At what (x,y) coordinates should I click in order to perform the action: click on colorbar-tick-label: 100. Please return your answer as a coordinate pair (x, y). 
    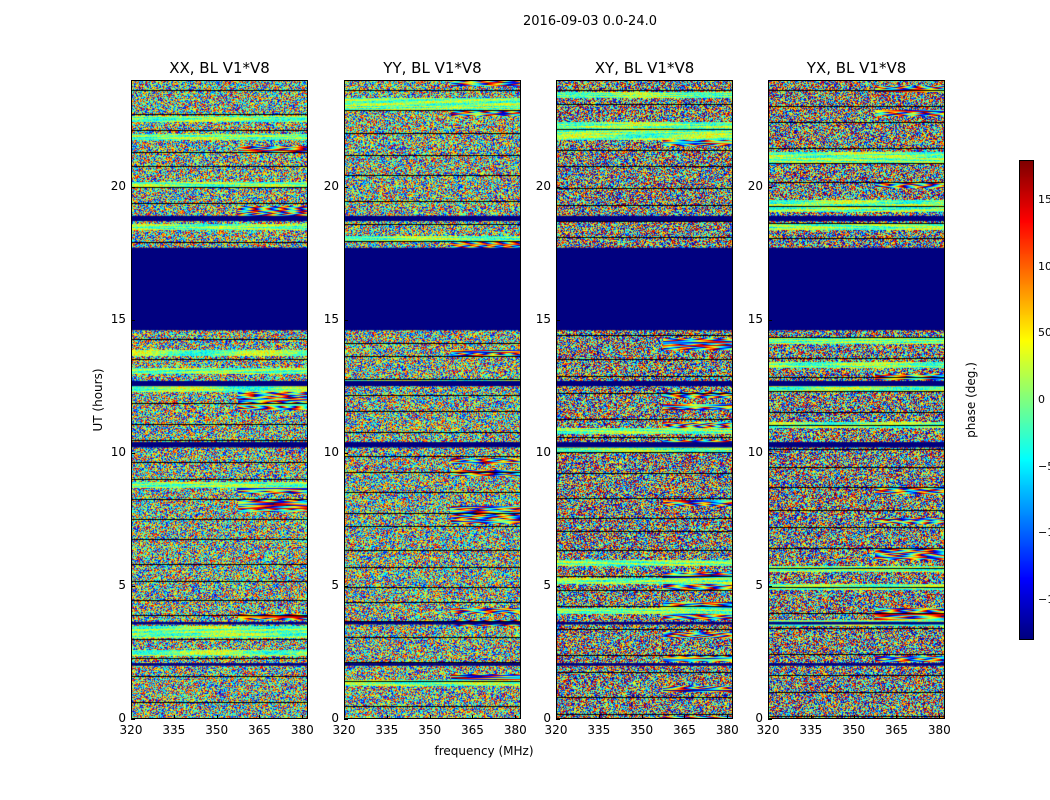
    Looking at the image, I should click on (1044, 266).